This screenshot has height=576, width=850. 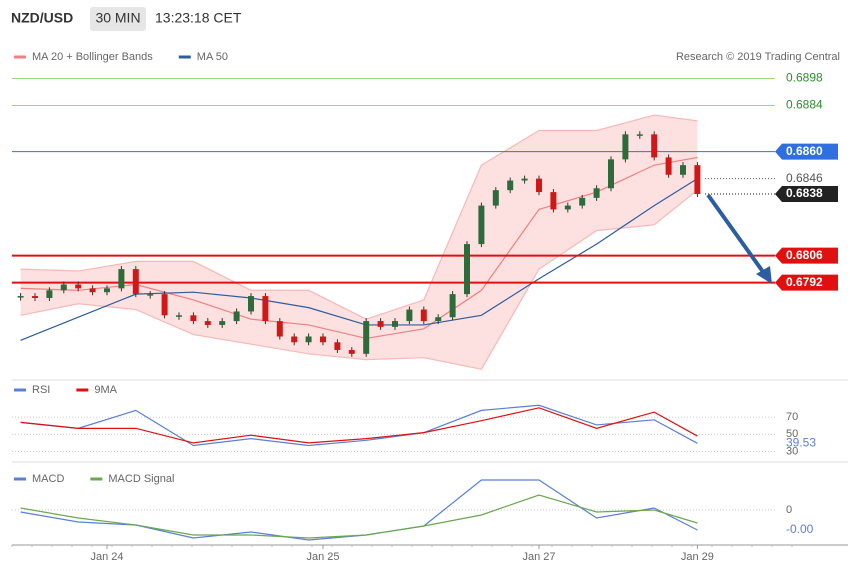 I want to click on x-tick-label: Jan 27, so click(x=538, y=557).